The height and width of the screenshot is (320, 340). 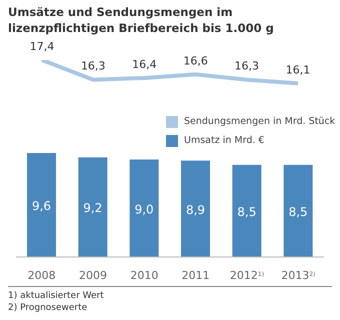 I want to click on data-label: 17,4, so click(x=42, y=46).